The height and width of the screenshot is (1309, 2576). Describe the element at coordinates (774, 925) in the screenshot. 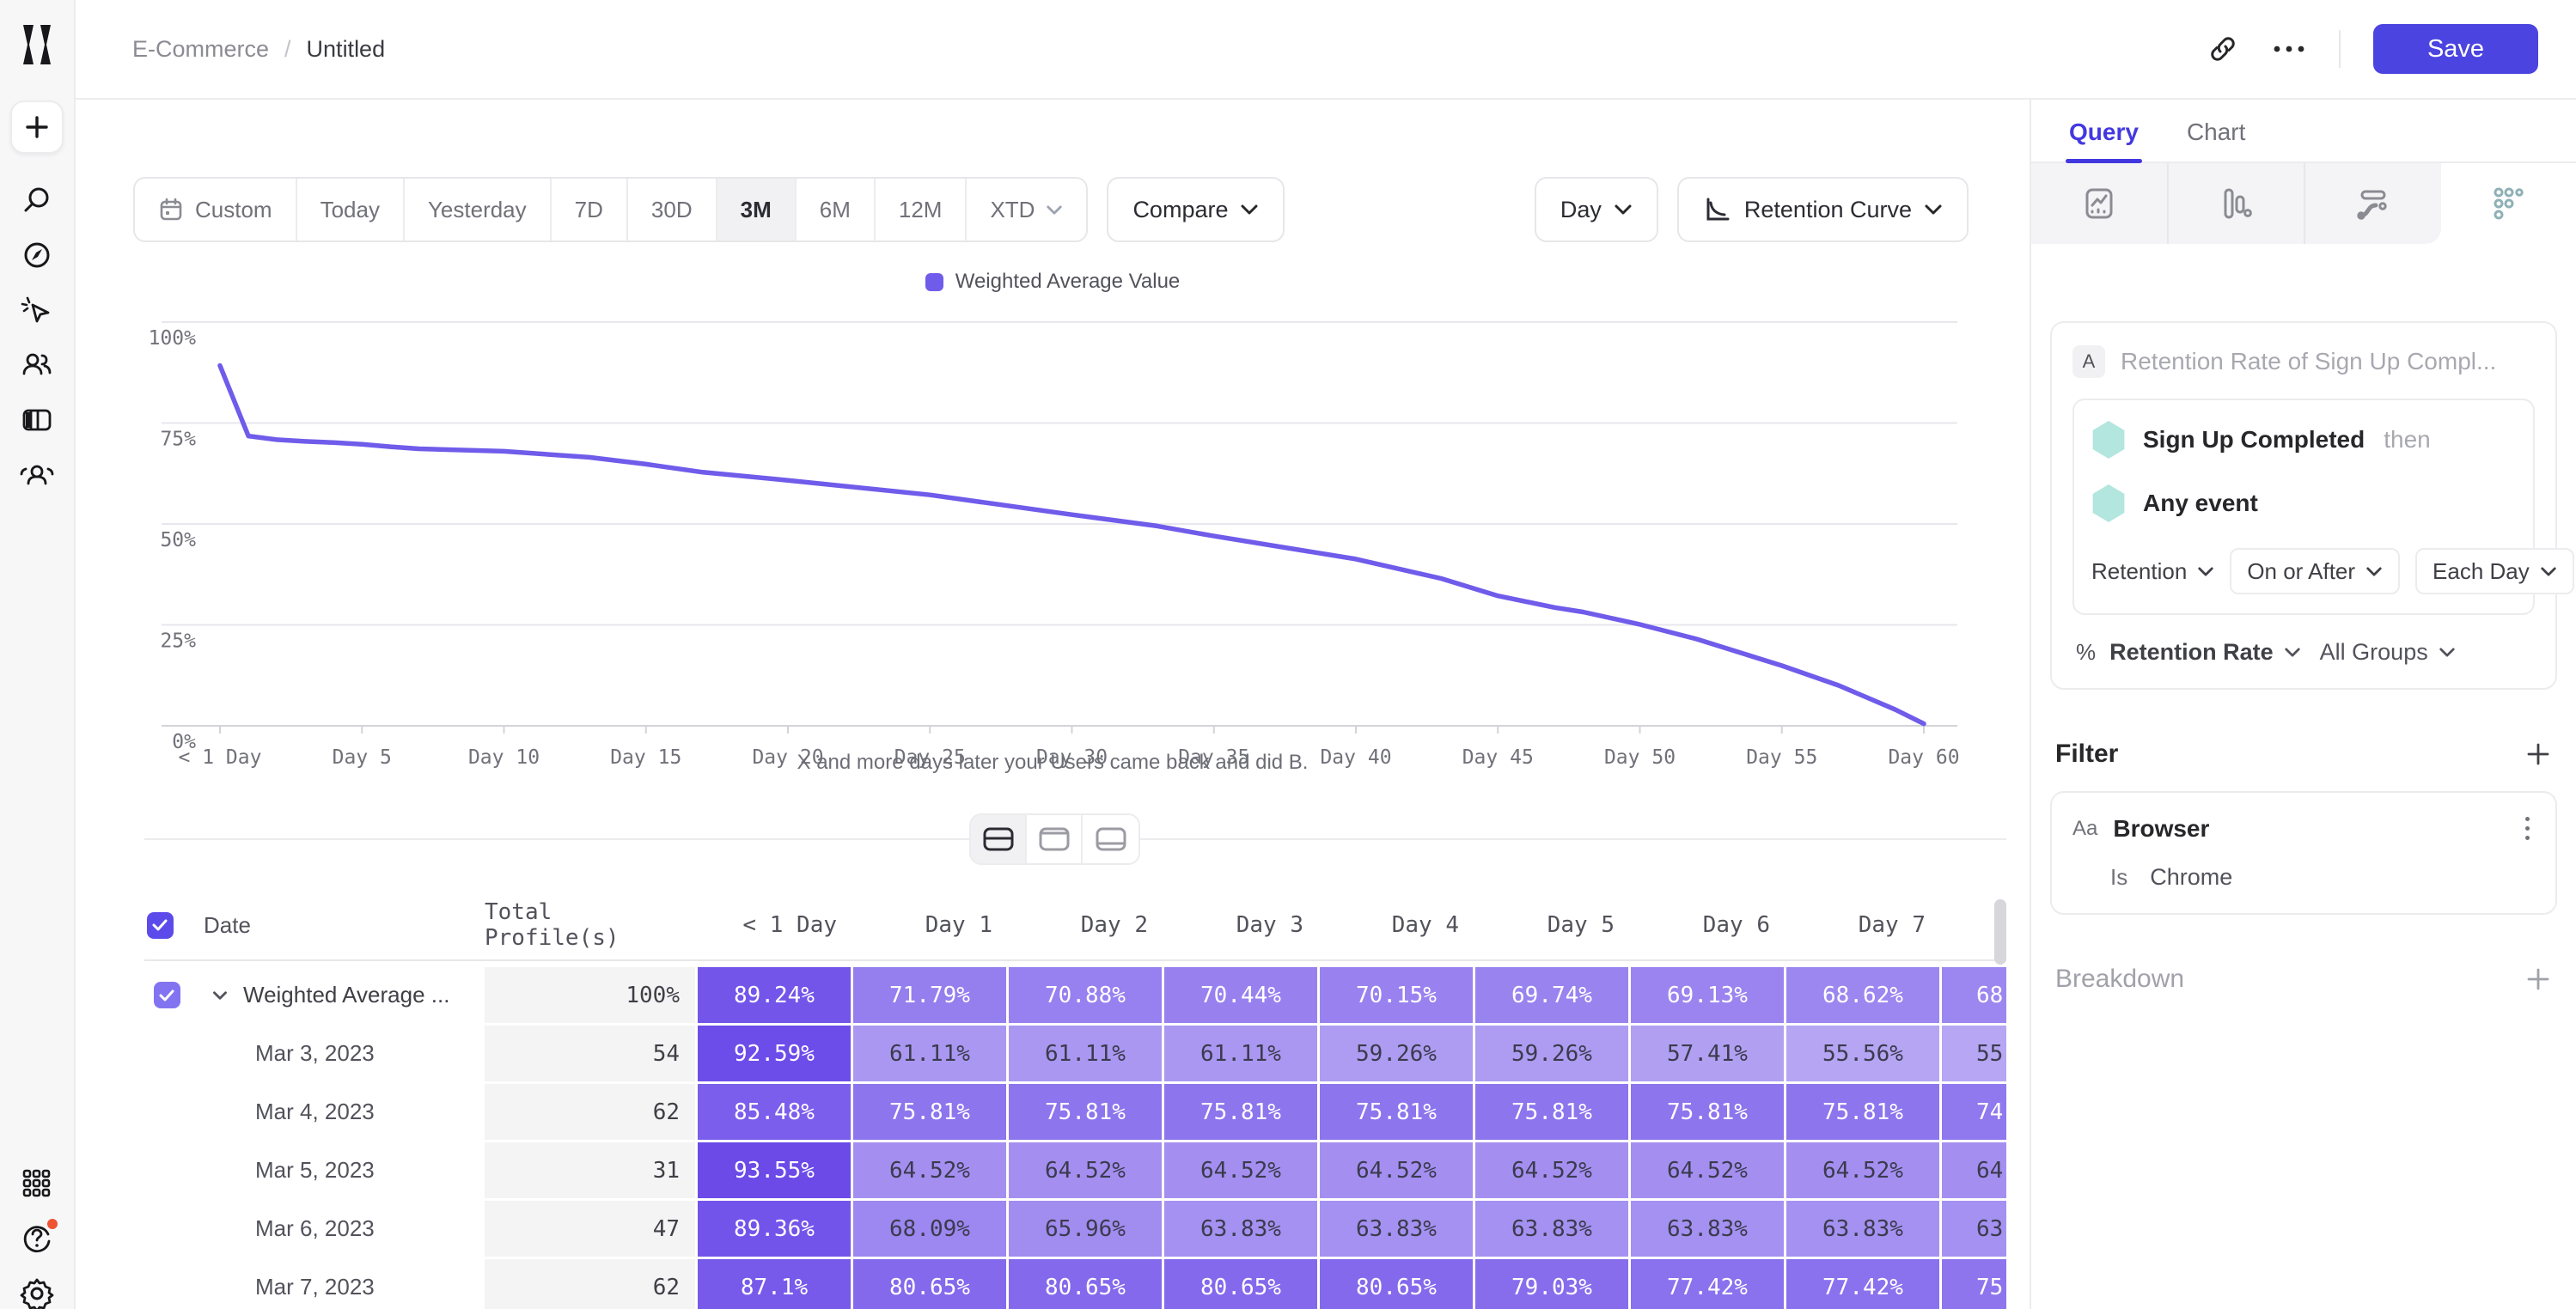

I see `column-header: < 1 Day` at that location.